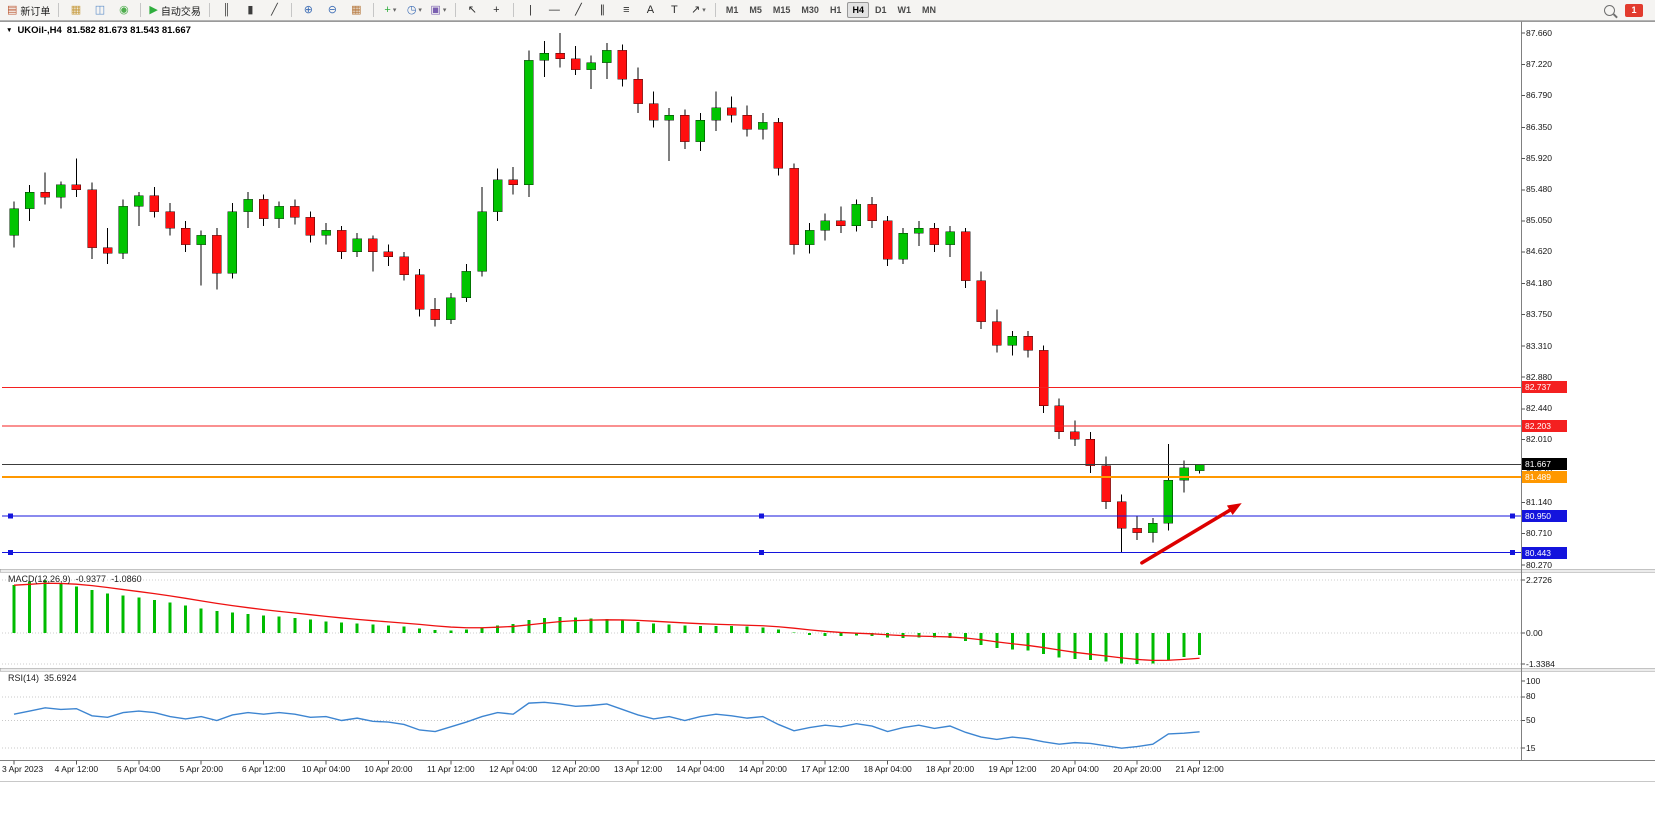 This screenshot has width=1655, height=824. What do you see at coordinates (904, 10) in the screenshot?
I see `timeframe-w1: W1` at bounding box center [904, 10].